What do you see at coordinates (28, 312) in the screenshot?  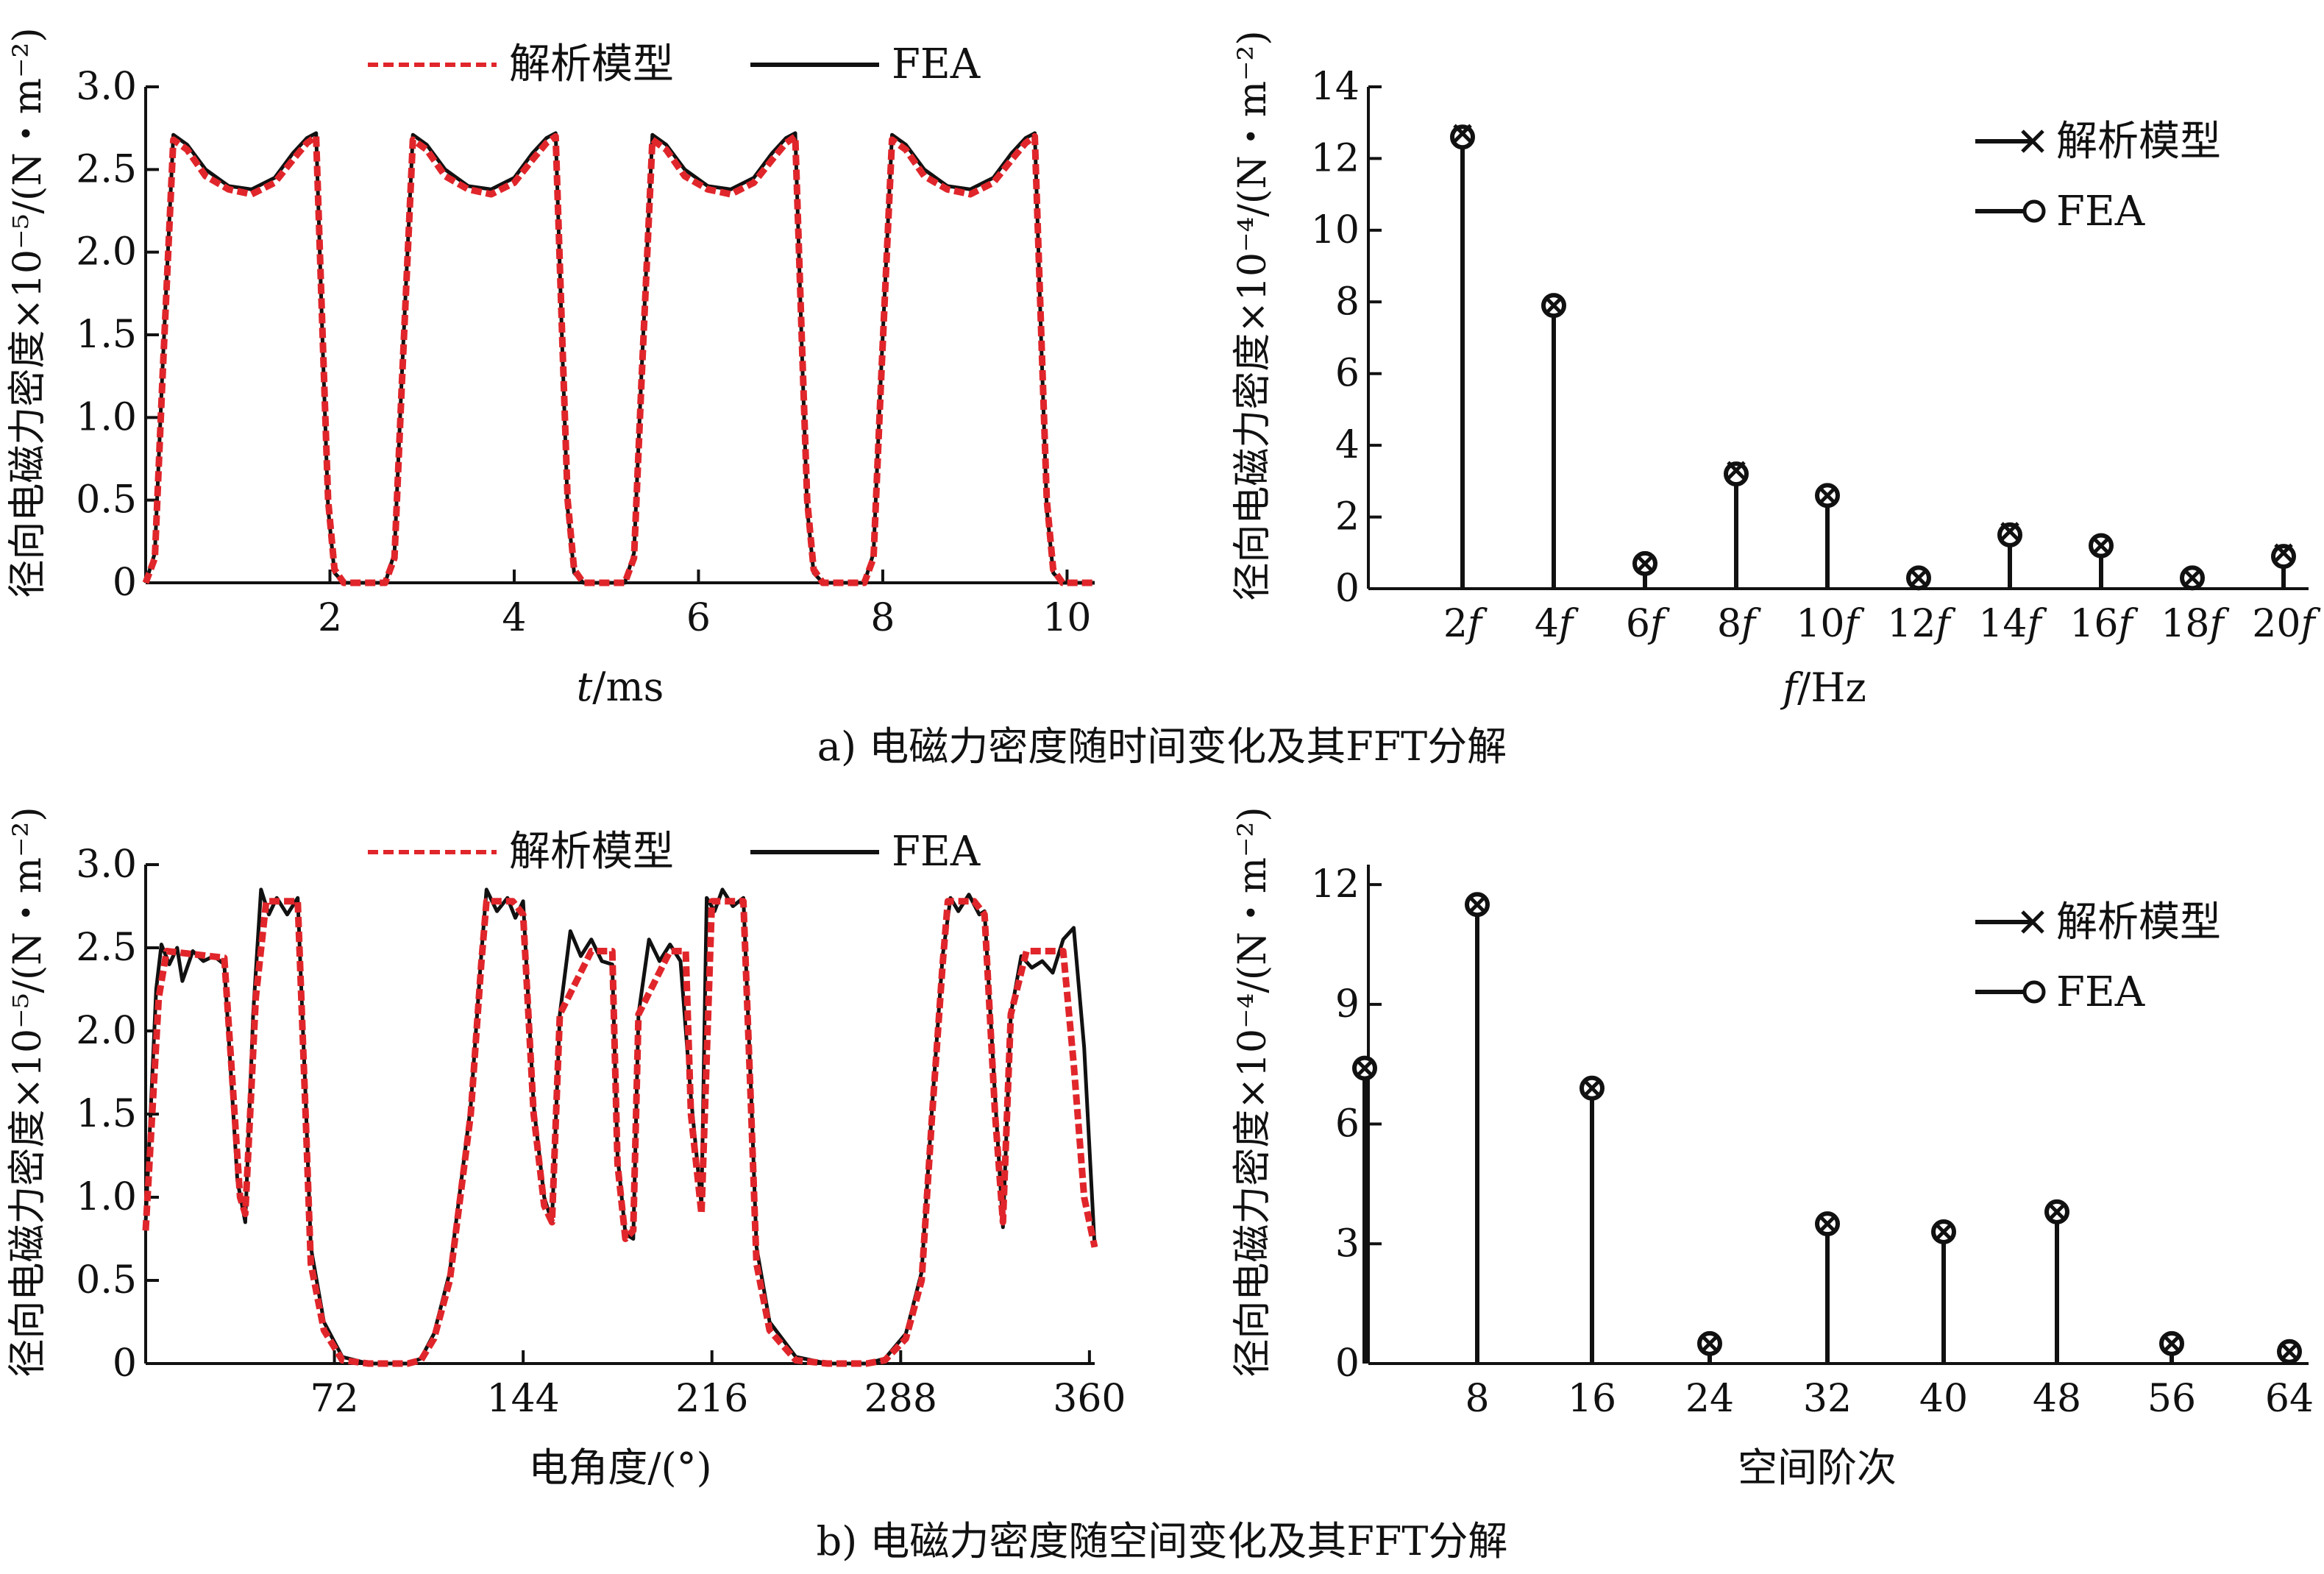 I see `y-axis-label: 径向电磁力密度×10⁻⁵/(N・m⁻²)` at bounding box center [28, 312].